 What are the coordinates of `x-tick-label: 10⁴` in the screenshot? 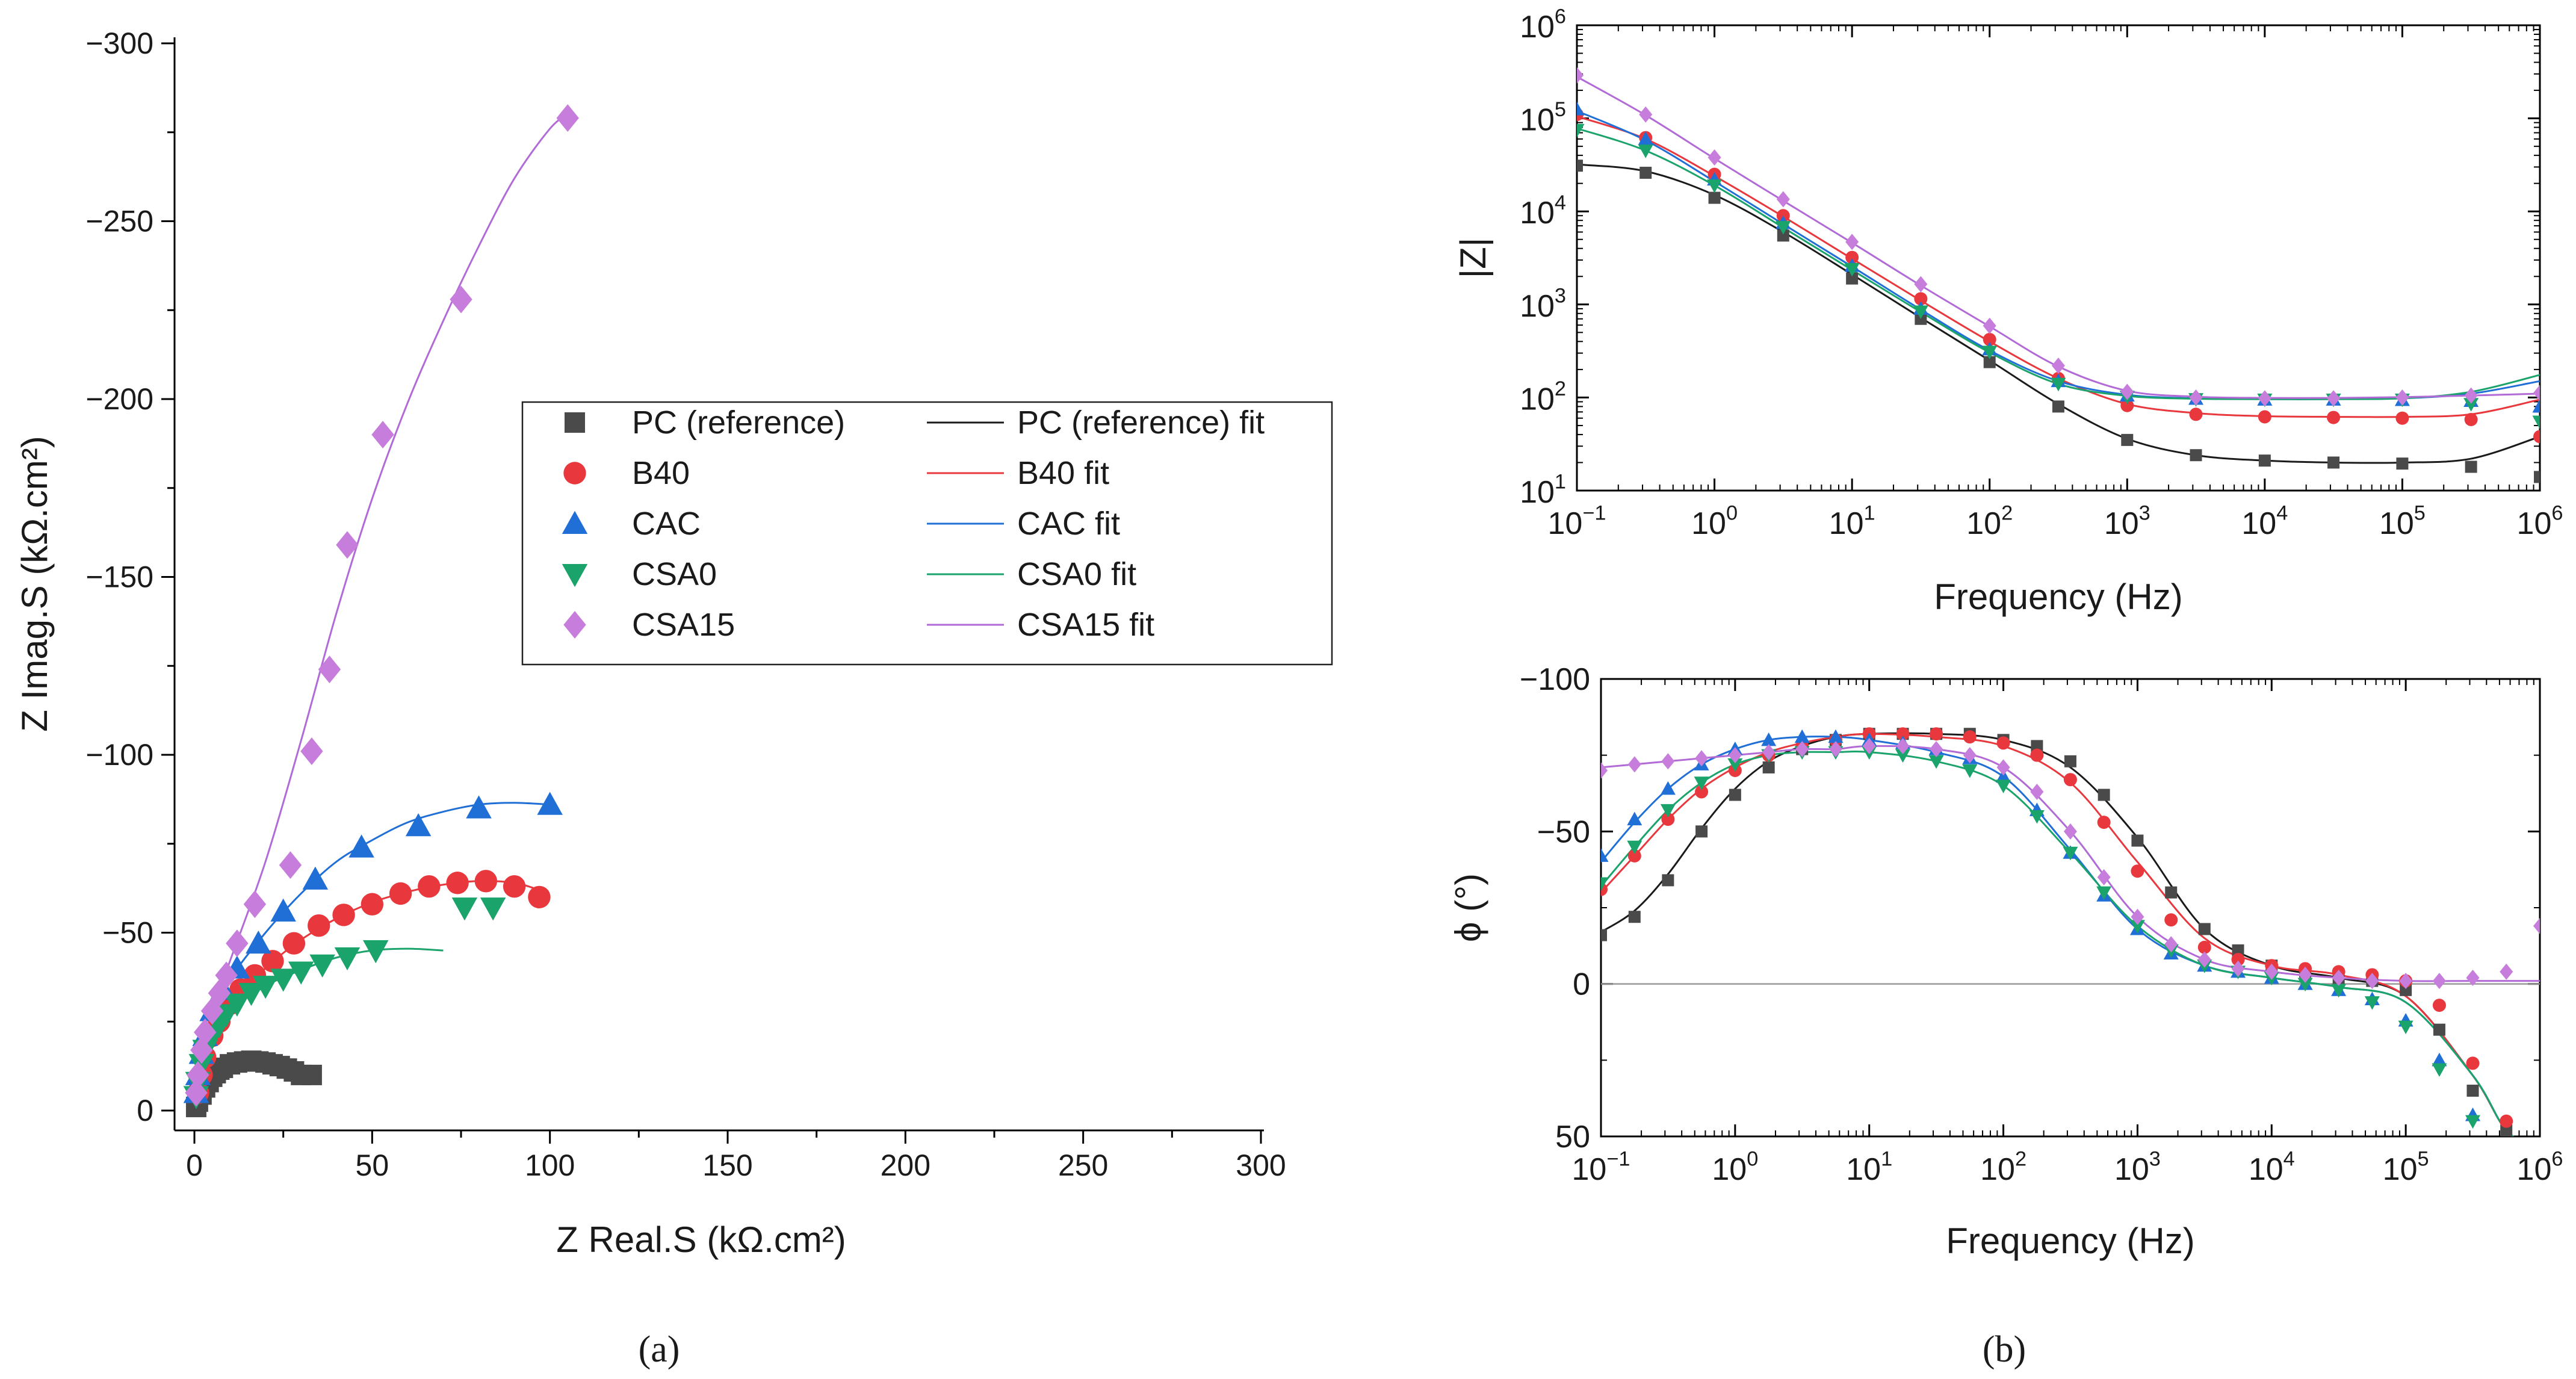 It's located at (2264, 521).